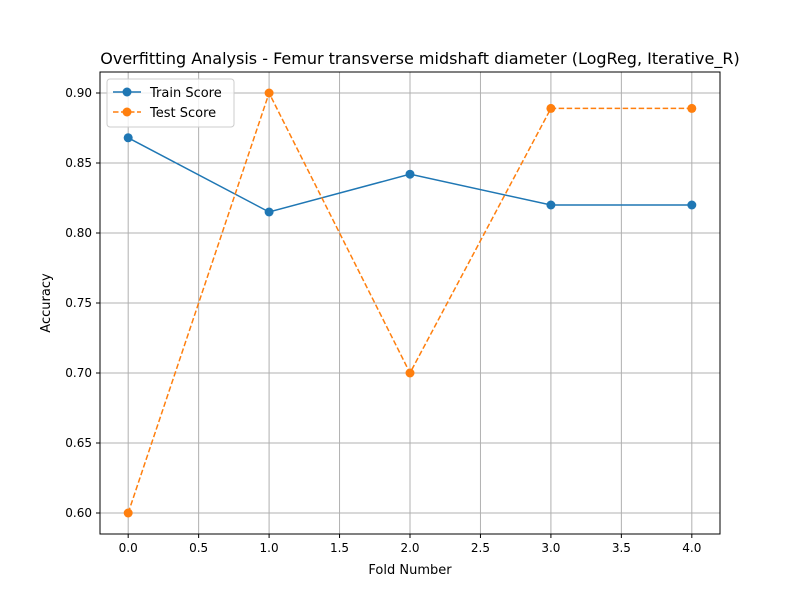 This screenshot has height=600, width=800. Describe the element at coordinates (46, 303) in the screenshot. I see `y-axis-label: Accuracy` at that location.